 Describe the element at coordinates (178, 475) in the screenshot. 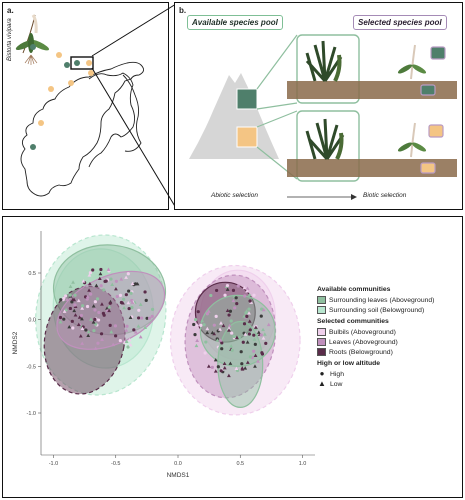

I see `x-axis-label: NMDS1` at that location.